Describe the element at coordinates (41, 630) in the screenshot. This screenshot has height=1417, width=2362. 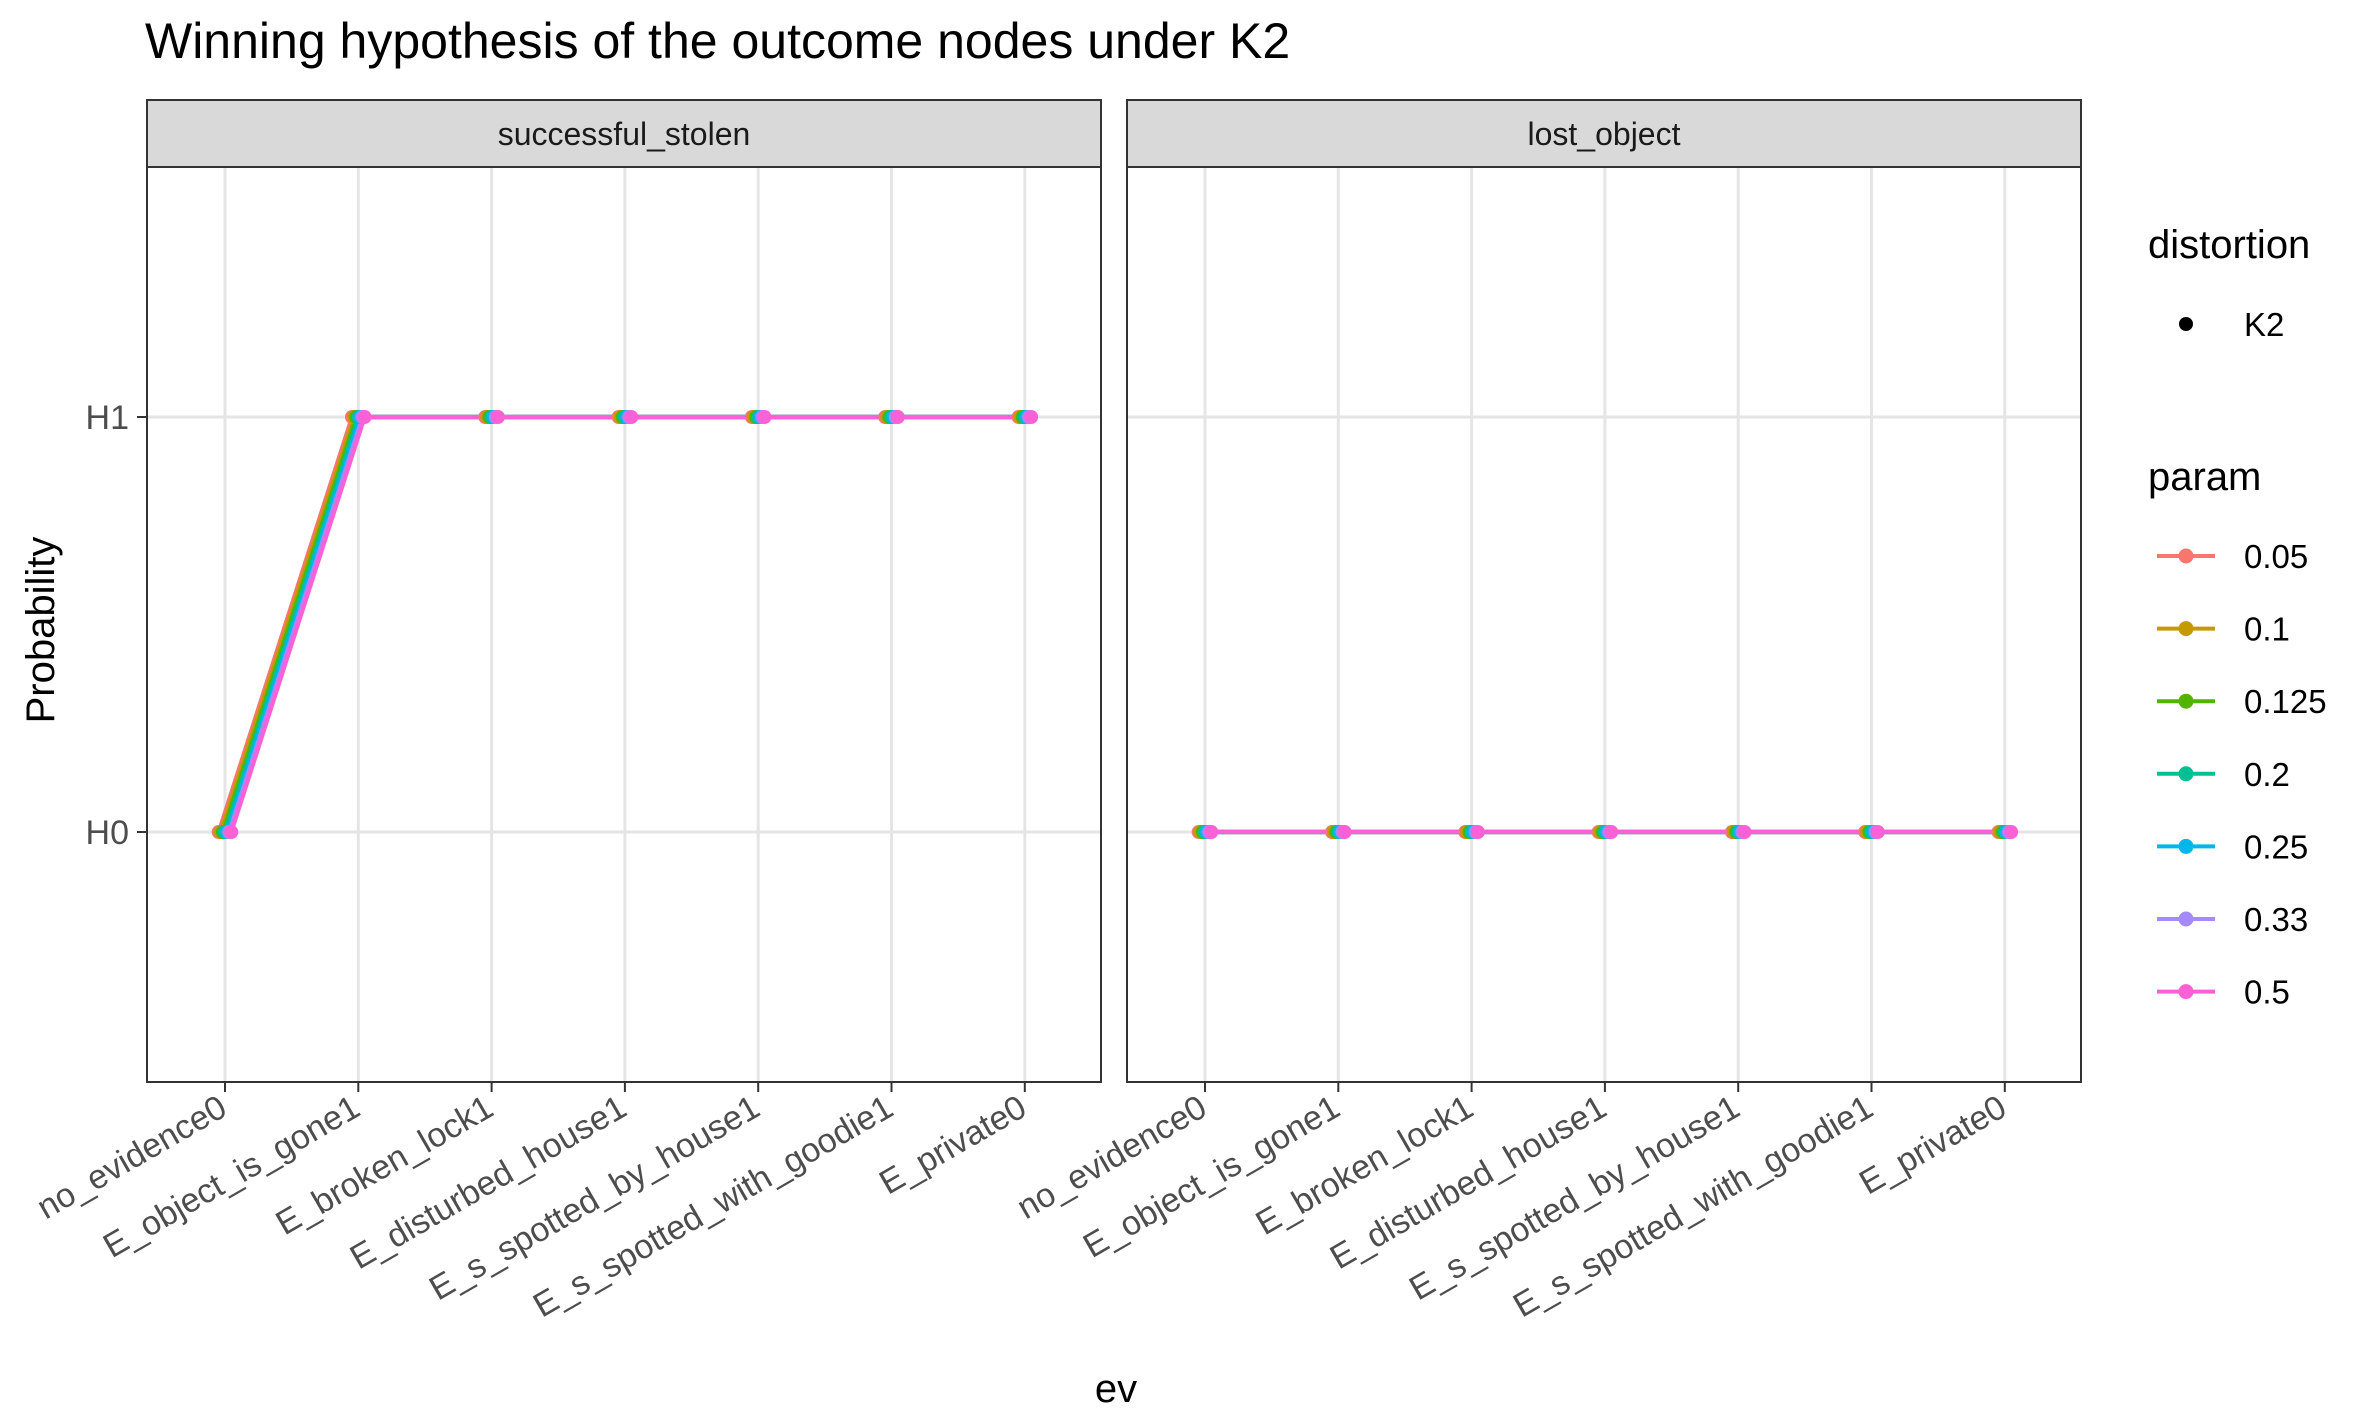
I see `y-axis-label: Probability` at that location.